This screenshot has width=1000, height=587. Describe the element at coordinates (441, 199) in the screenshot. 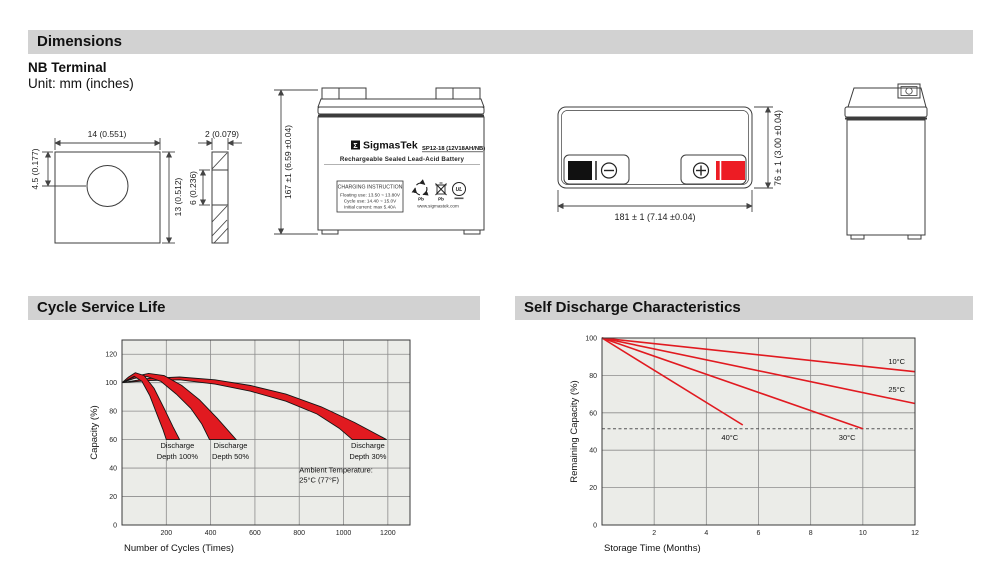

I see `pb-trash-label: Pb` at that location.